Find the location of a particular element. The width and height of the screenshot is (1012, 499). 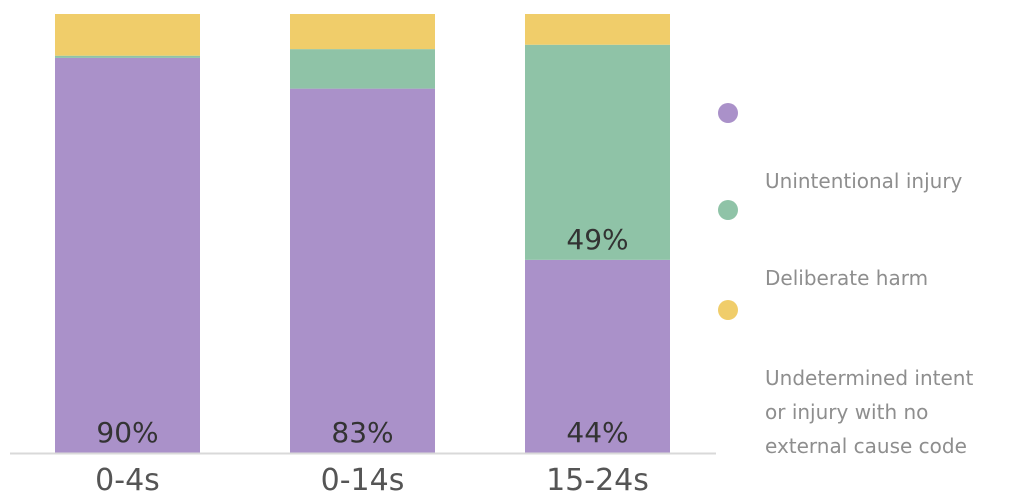

category-labels-group: 0-4s 0-14s 15-24s is located at coordinates (372, 480).